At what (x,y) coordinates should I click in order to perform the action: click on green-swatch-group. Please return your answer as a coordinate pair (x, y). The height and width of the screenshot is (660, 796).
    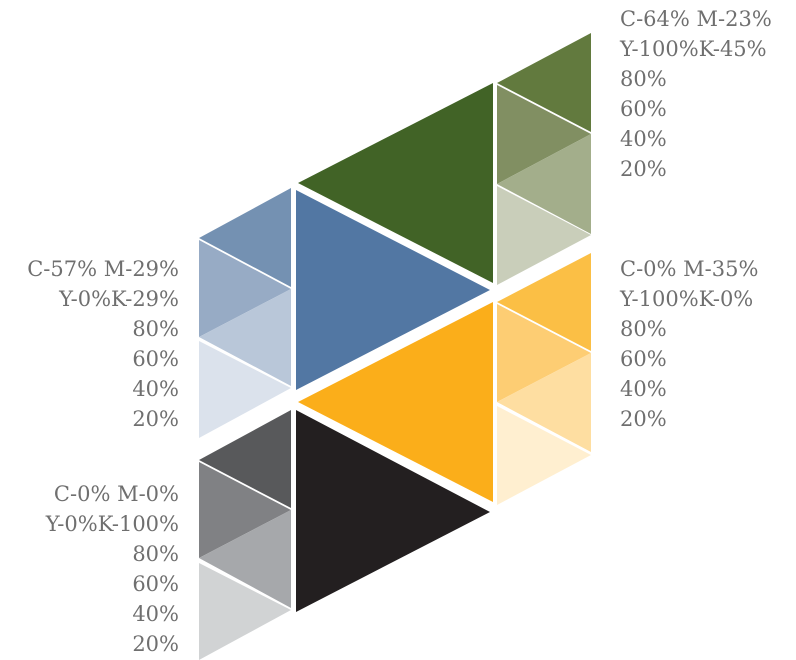
    Looking at the image, I should click on (444, 159).